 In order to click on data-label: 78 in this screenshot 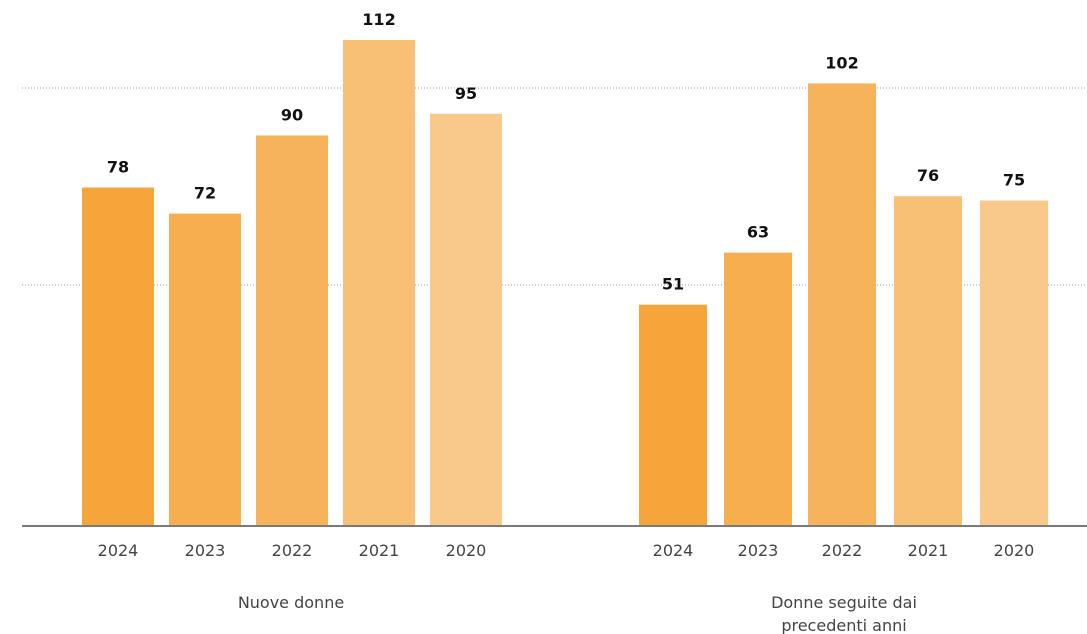, I will do `click(118, 167)`.